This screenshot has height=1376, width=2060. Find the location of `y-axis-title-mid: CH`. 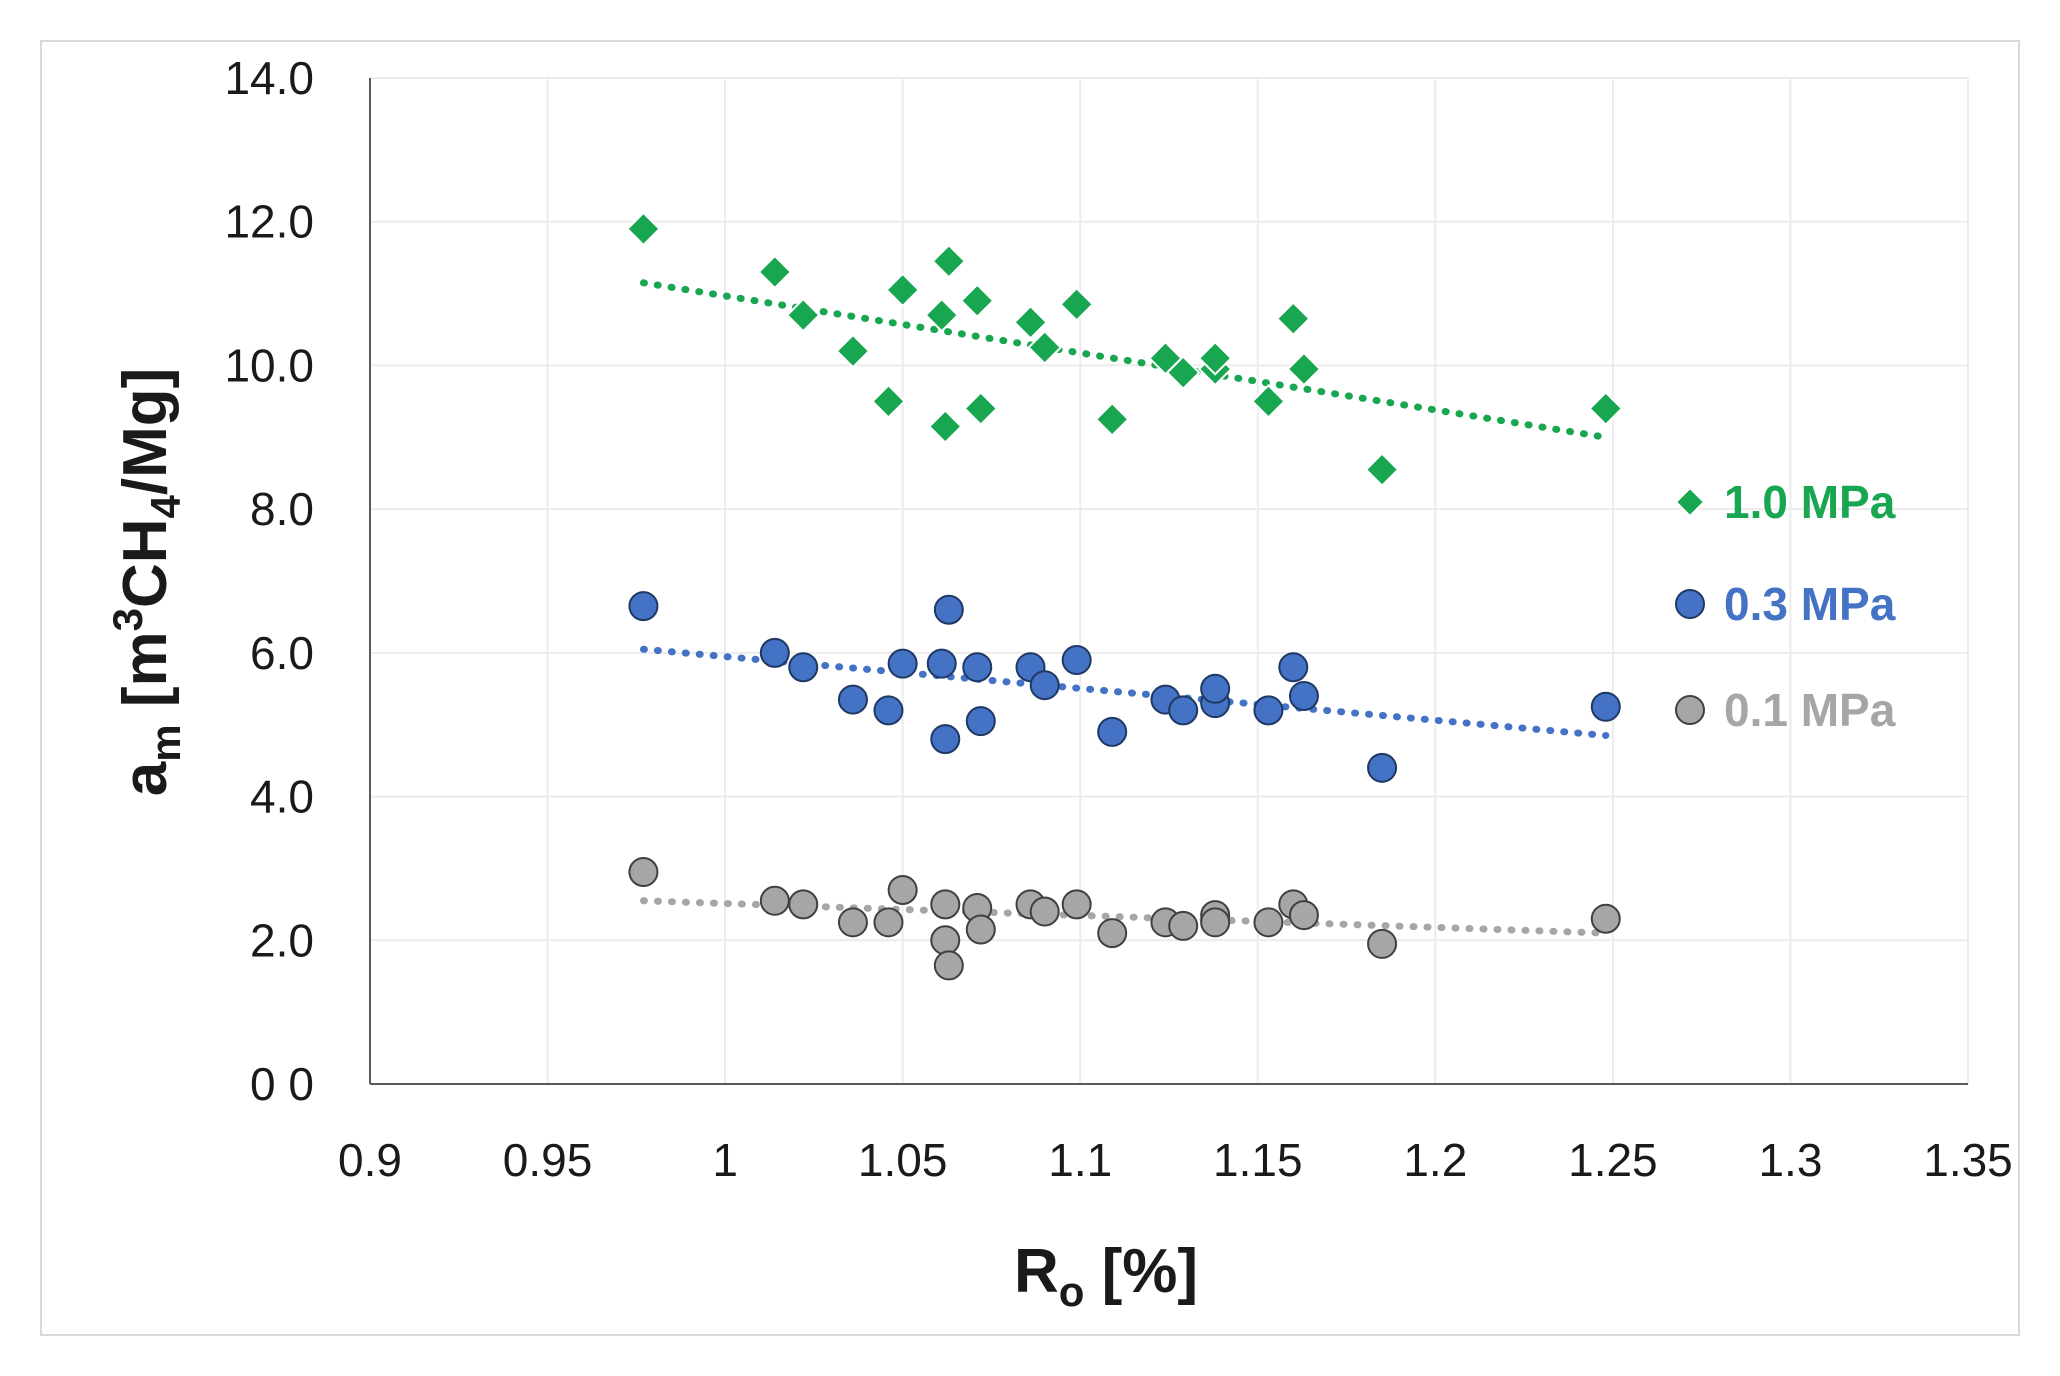

y-axis-title-mid: CH is located at coordinates (145, 563).